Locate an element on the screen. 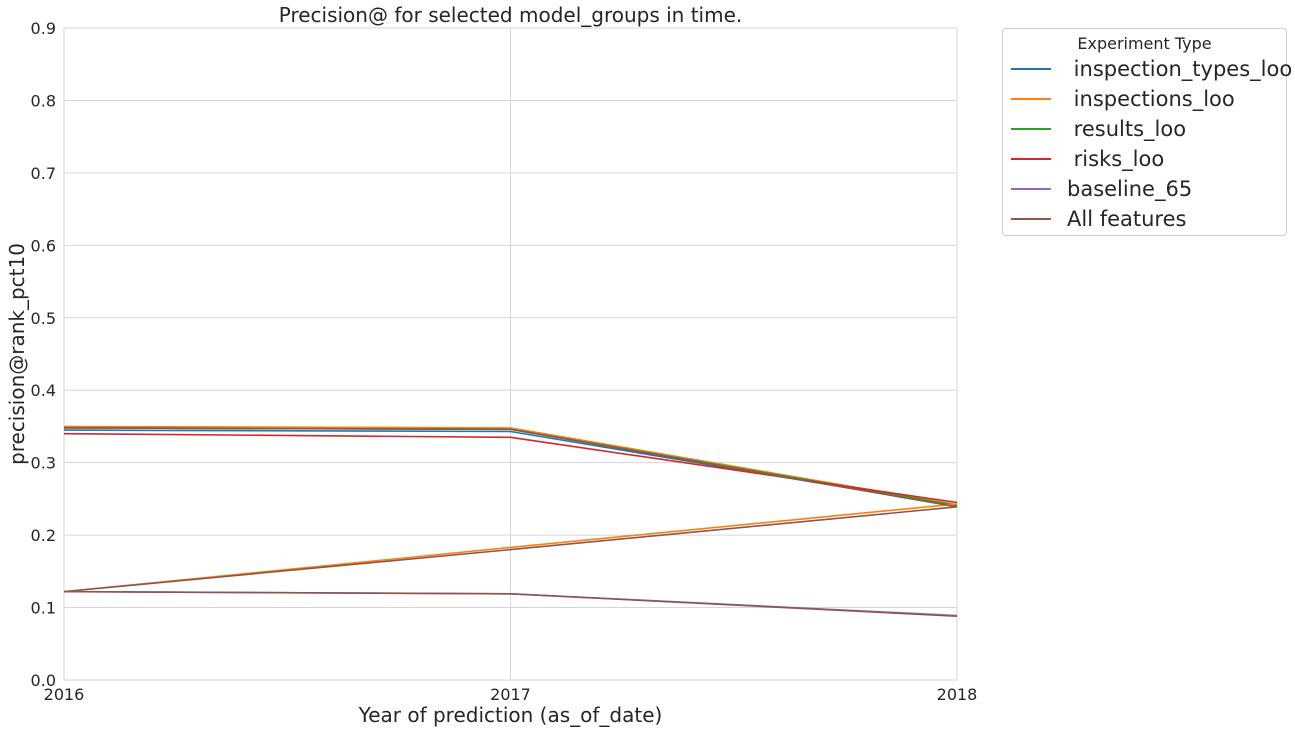 This screenshot has height=733, width=1295. legend-label: inspections_loo is located at coordinates (1151, 99).